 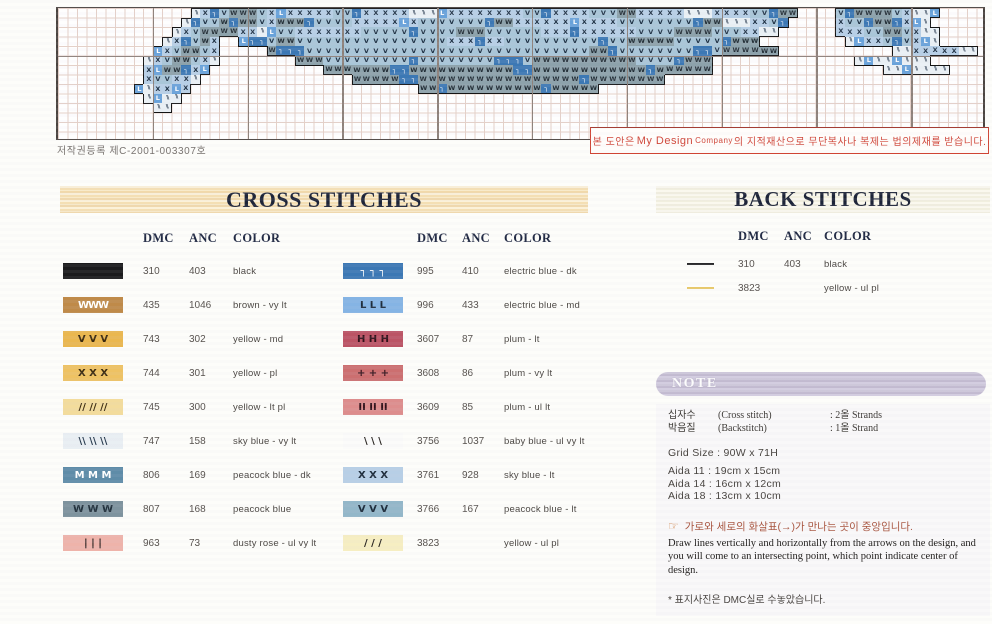 I want to click on symbol-swatch: \ \ \, so click(x=373, y=441).